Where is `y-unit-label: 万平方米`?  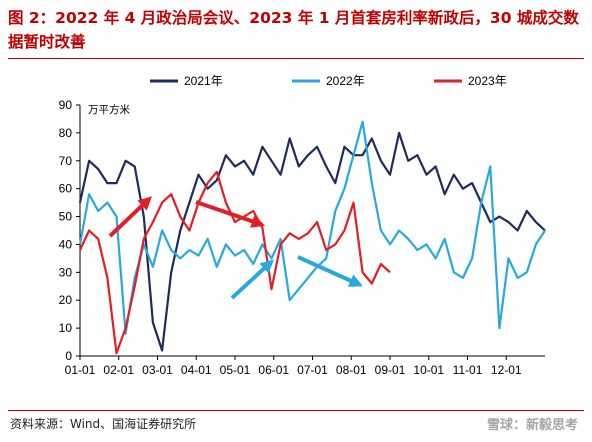 y-unit-label: 万平方米 is located at coordinates (109, 109).